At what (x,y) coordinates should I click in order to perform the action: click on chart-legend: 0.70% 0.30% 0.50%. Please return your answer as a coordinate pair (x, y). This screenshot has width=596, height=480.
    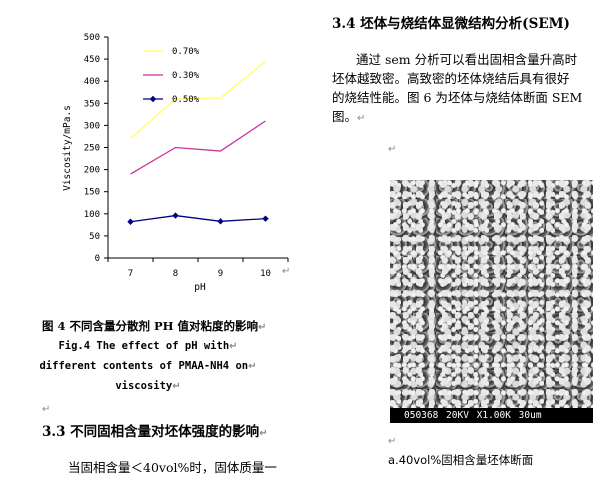
    Looking at the image, I should click on (171, 76).